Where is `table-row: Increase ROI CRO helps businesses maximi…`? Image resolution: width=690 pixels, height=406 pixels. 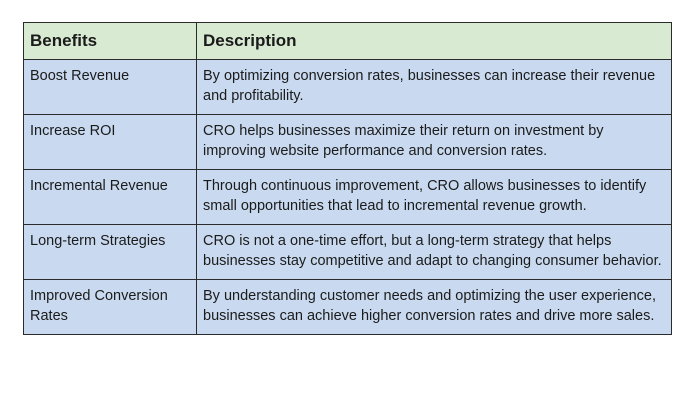 table-row: Increase ROI CRO helps businesses maximi… is located at coordinates (347, 142).